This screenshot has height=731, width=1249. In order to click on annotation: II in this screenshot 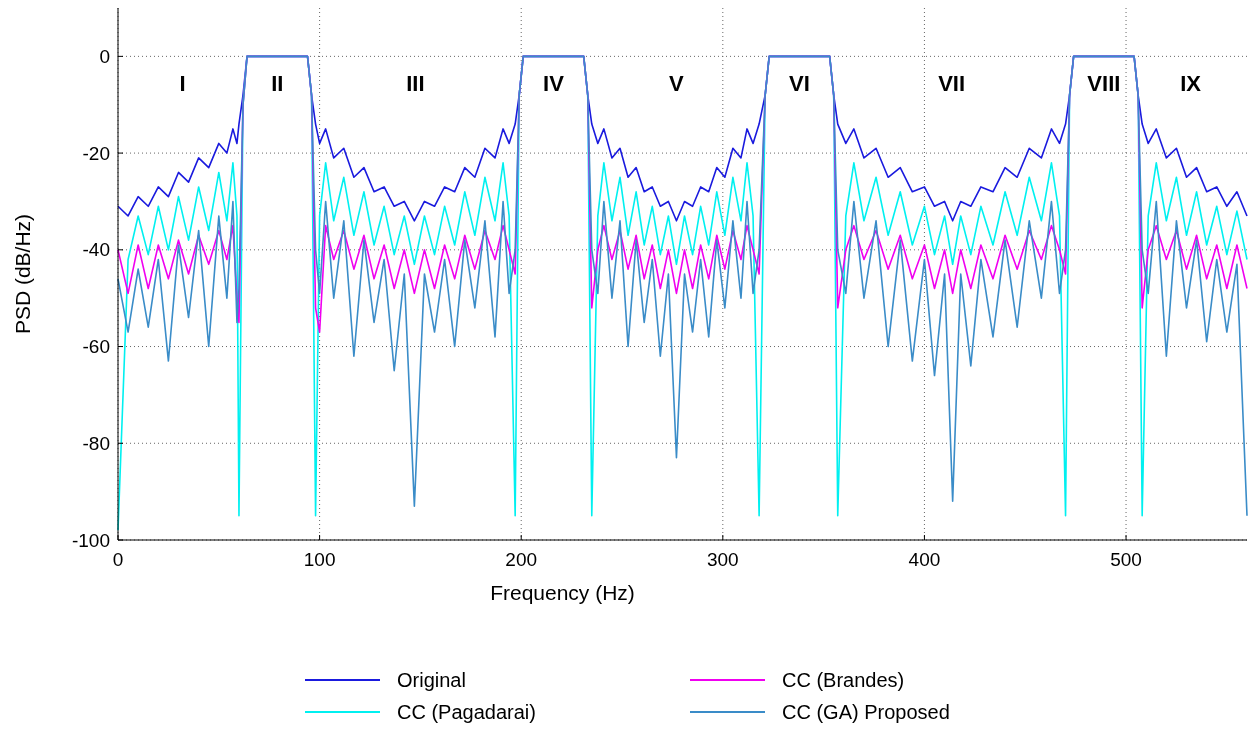, I will do `click(277, 83)`.